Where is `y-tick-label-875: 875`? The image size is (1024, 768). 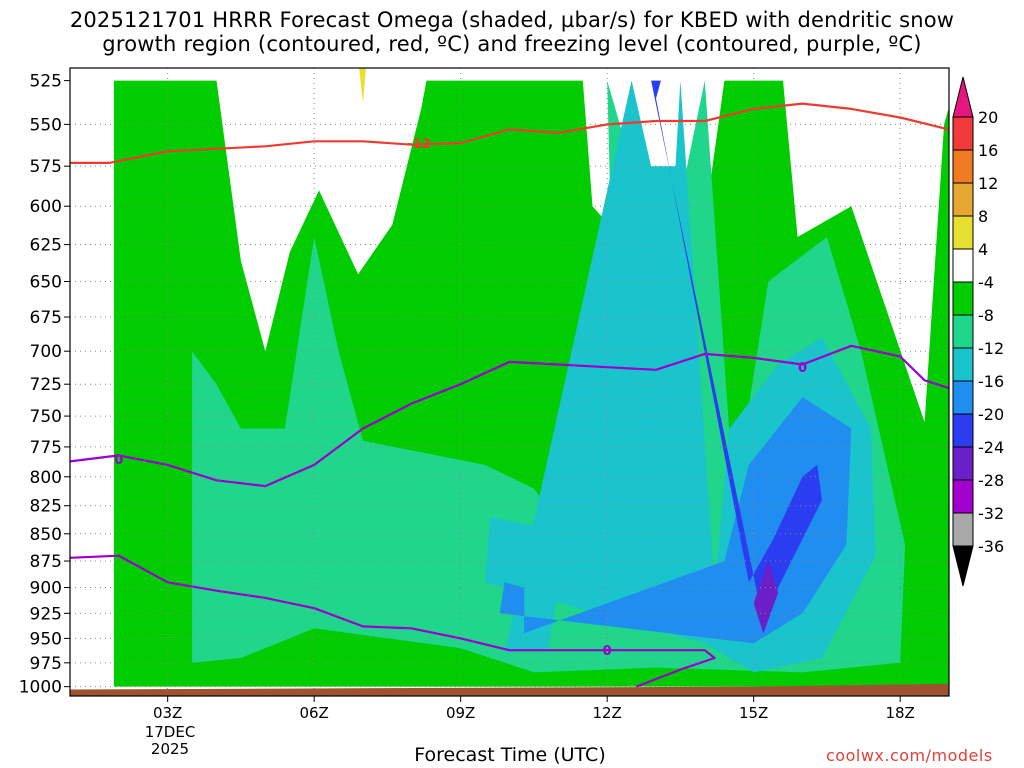 y-tick-label-875: 875 is located at coordinates (46, 562).